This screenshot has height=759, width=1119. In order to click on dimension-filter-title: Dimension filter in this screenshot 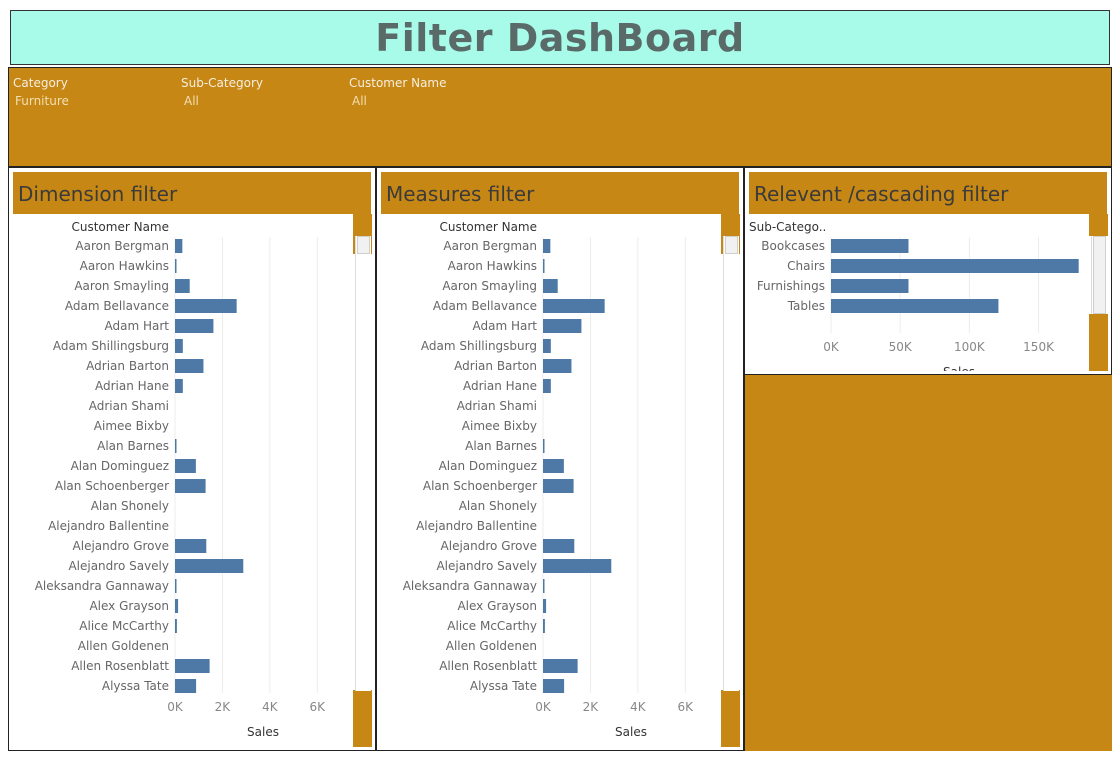, I will do `click(192, 193)`.